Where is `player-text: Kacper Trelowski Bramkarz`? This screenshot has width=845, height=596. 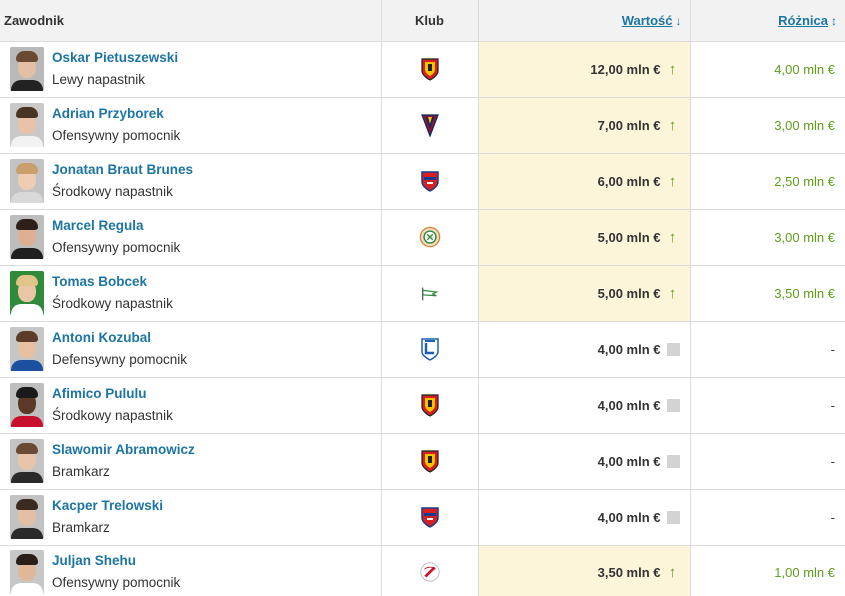
player-text: Kacper Trelowski Bramkarz is located at coordinates (107, 517).